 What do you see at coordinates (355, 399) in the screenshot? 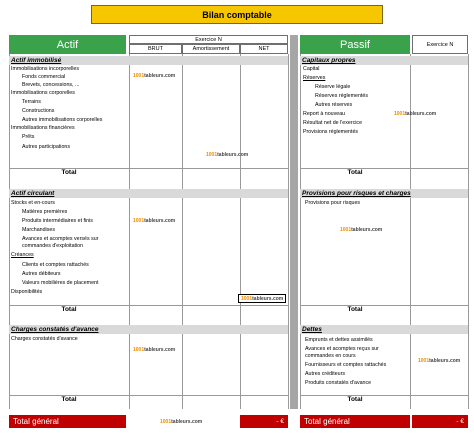
I see `total-dettes: Total` at bounding box center [355, 399].